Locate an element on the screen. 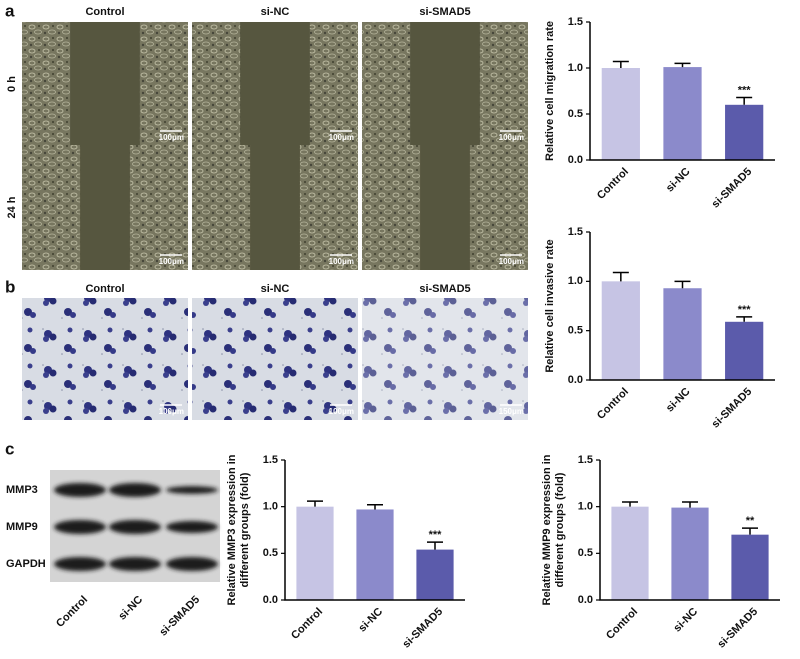  blot-row-label: MMP3 is located at coordinates (22, 490).